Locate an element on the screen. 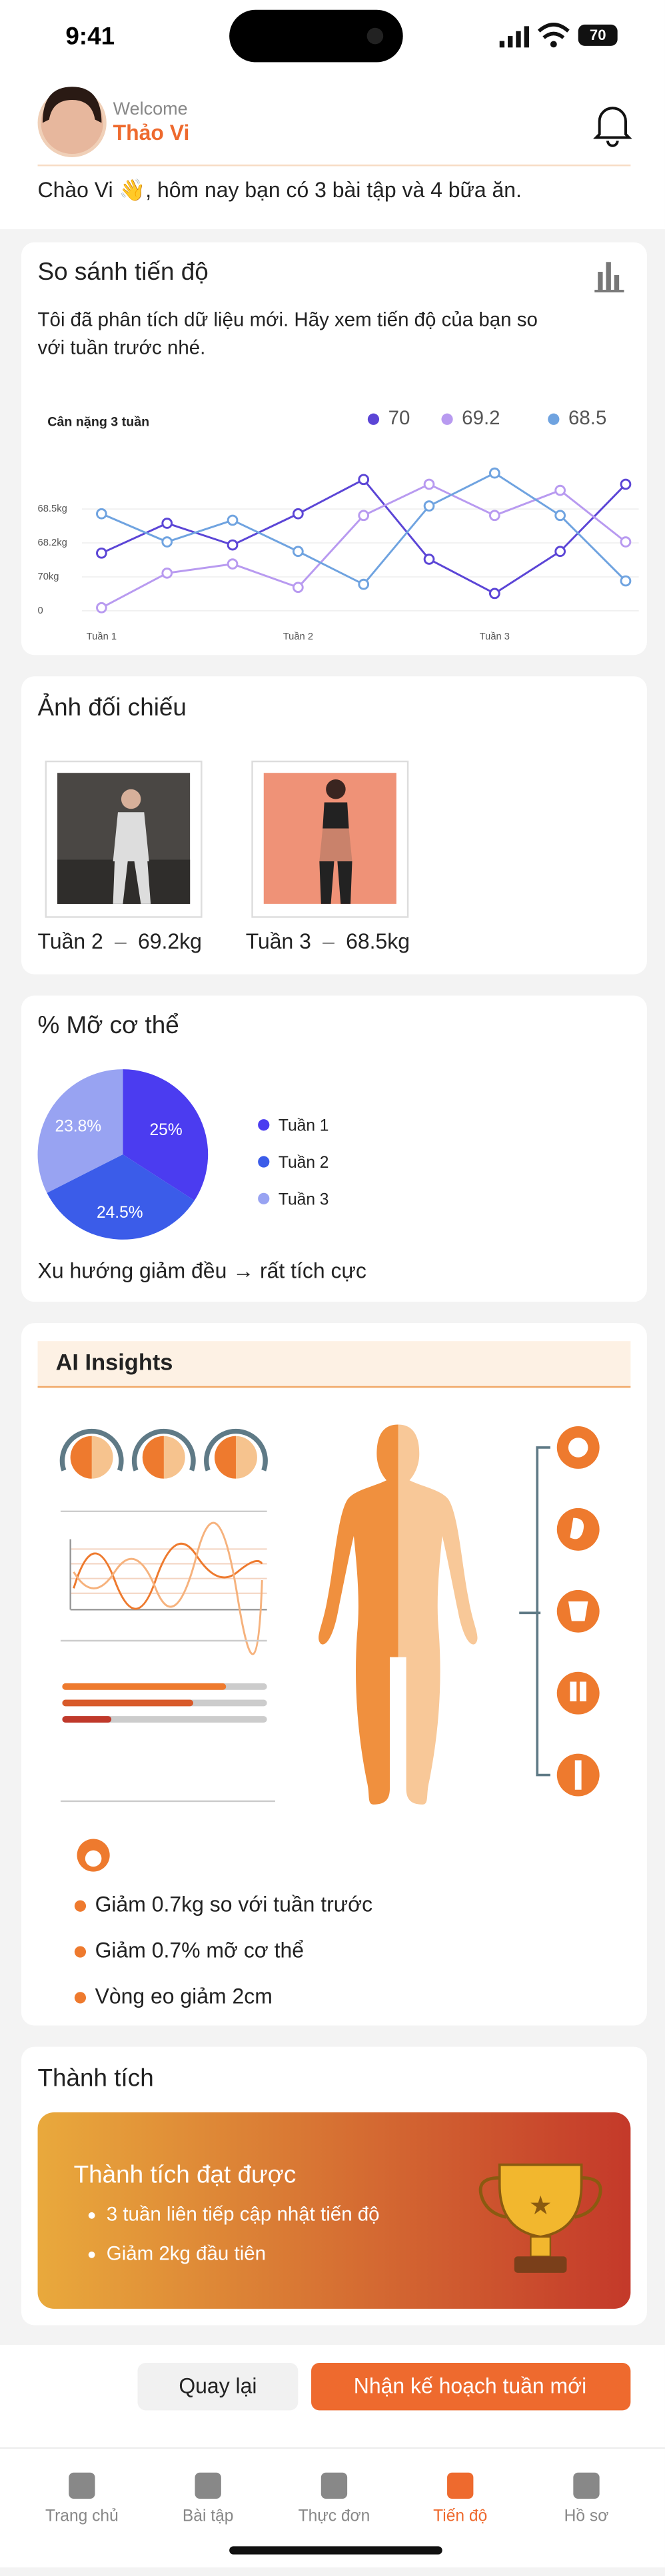  notch is located at coordinates (316, 36).